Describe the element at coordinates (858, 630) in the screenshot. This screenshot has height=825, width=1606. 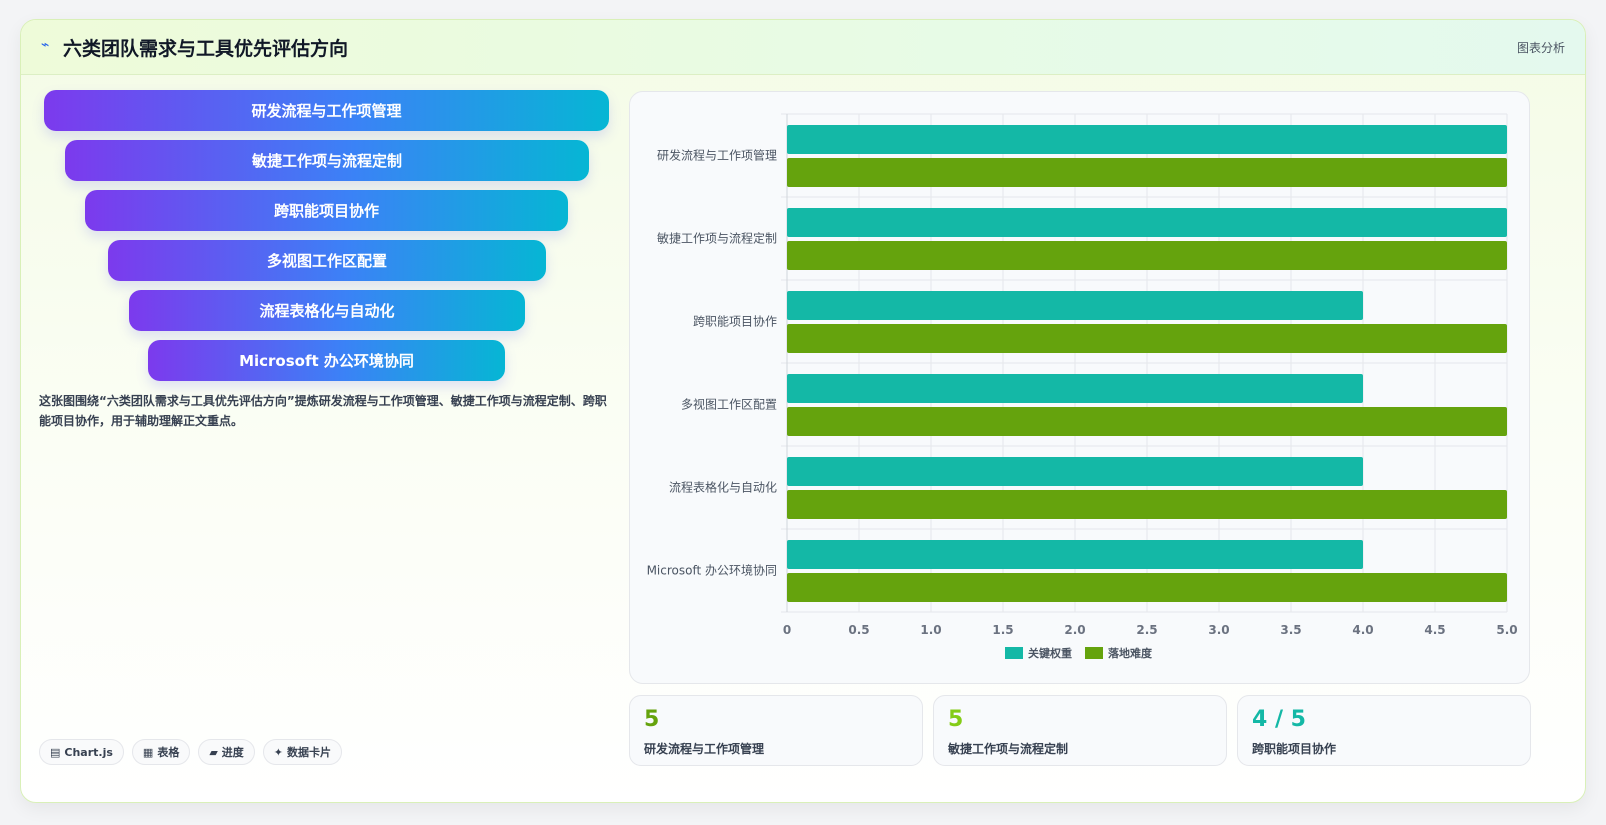
I see `x-tick-label: 0.5` at that location.